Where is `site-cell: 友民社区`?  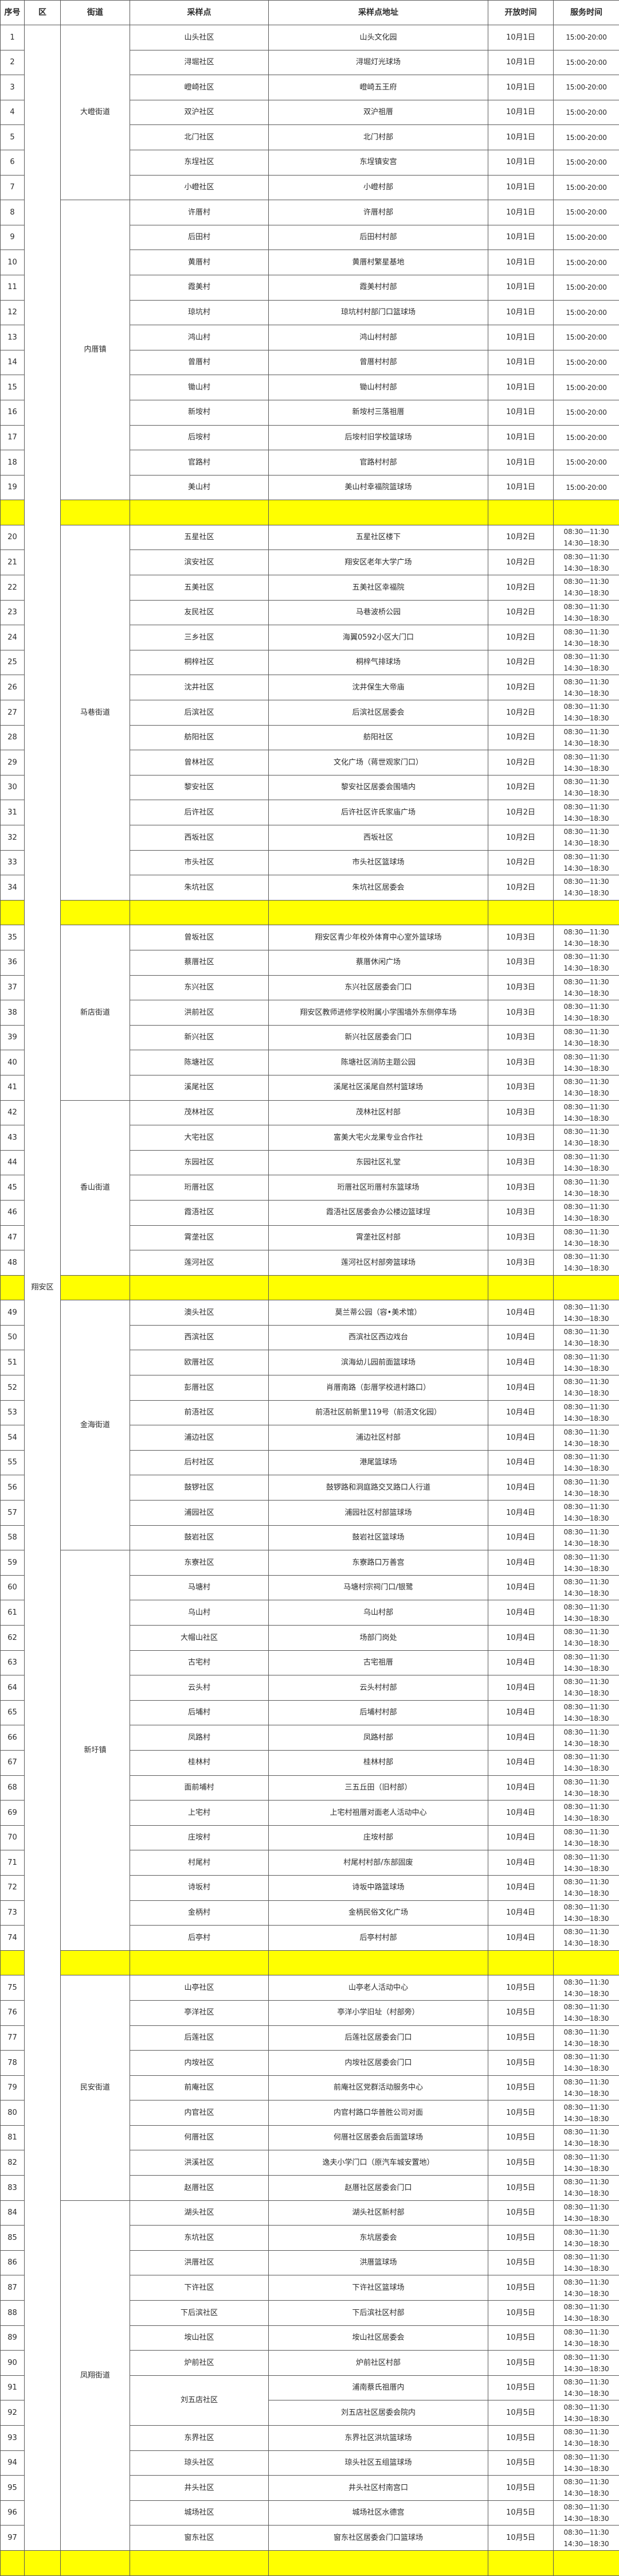
site-cell: 友民社区 is located at coordinates (199, 612).